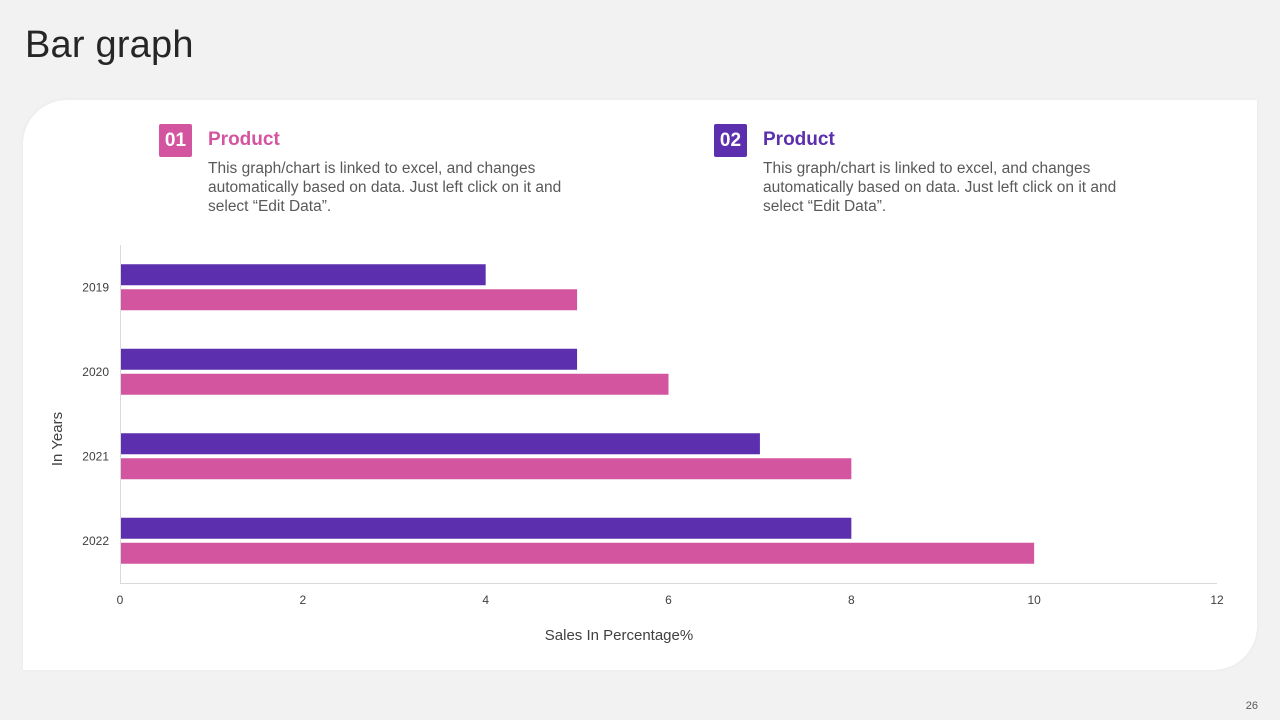  Describe the element at coordinates (57, 439) in the screenshot. I see `y-axis-title: In Years` at that location.